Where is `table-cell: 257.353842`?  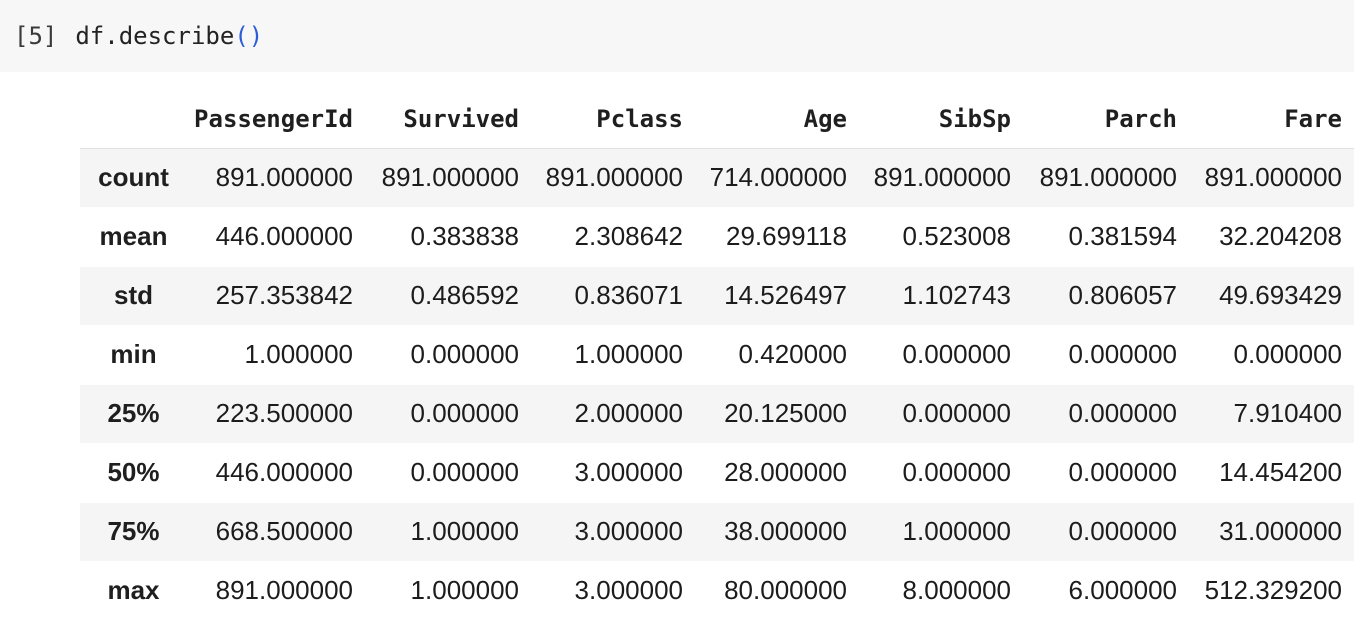
table-cell: 257.353842 is located at coordinates (284, 295).